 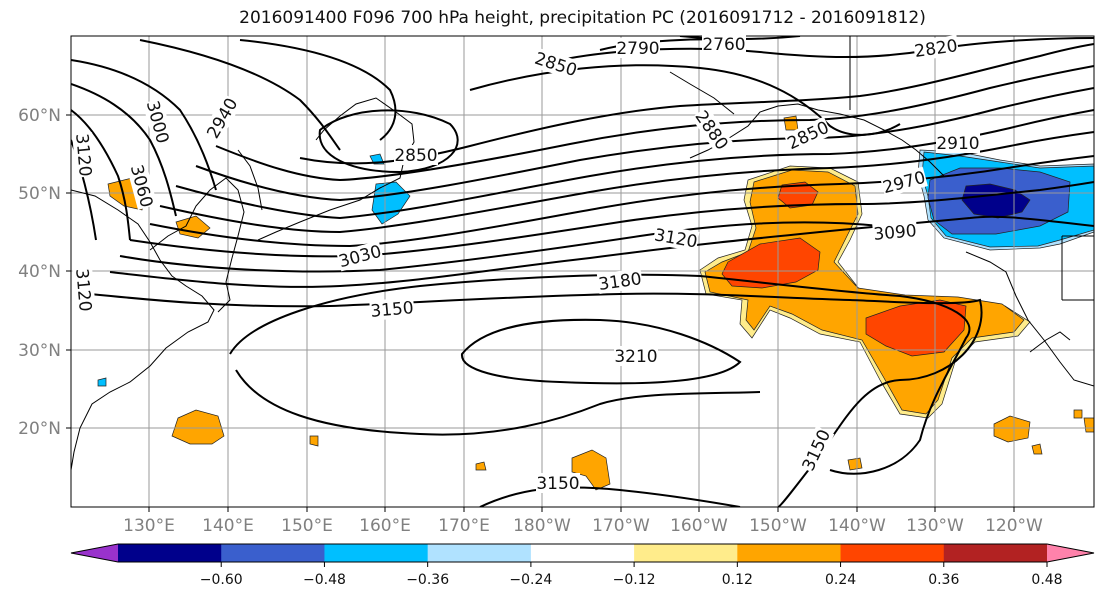 What do you see at coordinates (943, 580) in the screenshot?
I see `colorbar-label: 0.36` at bounding box center [943, 580].